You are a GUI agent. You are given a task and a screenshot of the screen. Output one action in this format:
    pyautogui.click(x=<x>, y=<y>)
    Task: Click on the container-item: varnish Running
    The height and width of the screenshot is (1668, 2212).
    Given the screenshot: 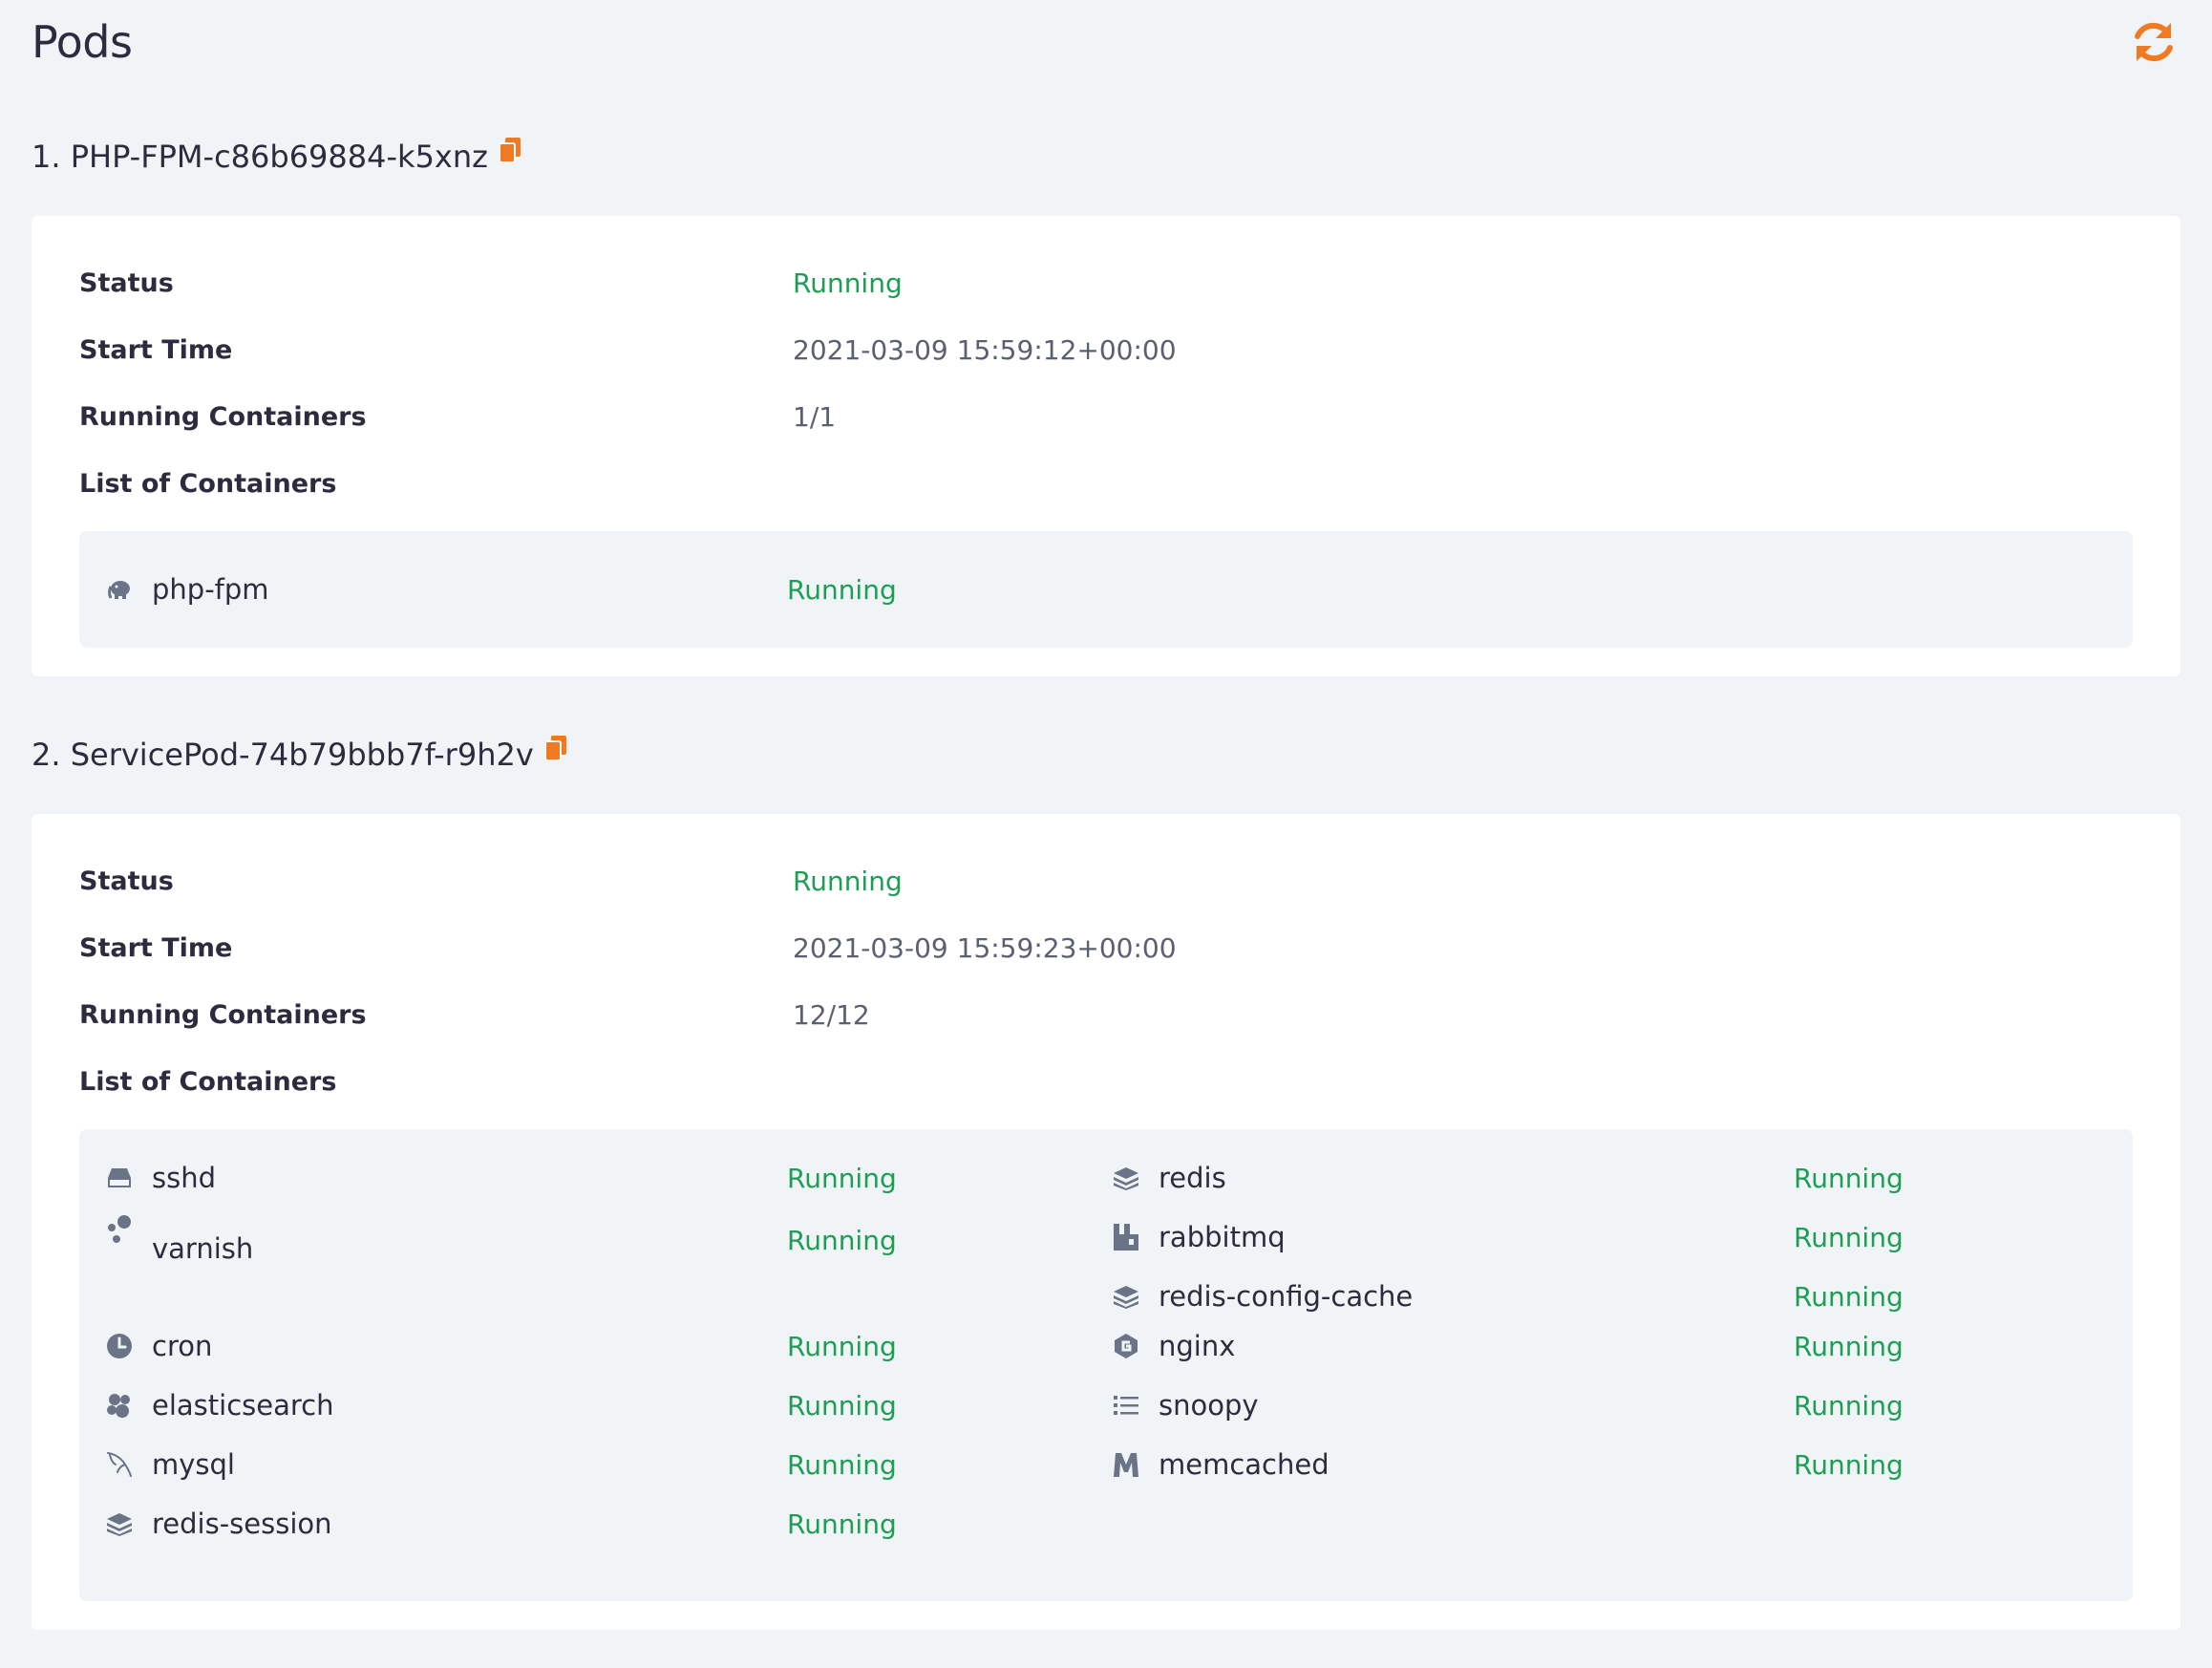 What is the action you would take?
    pyautogui.click(x=488, y=1251)
    